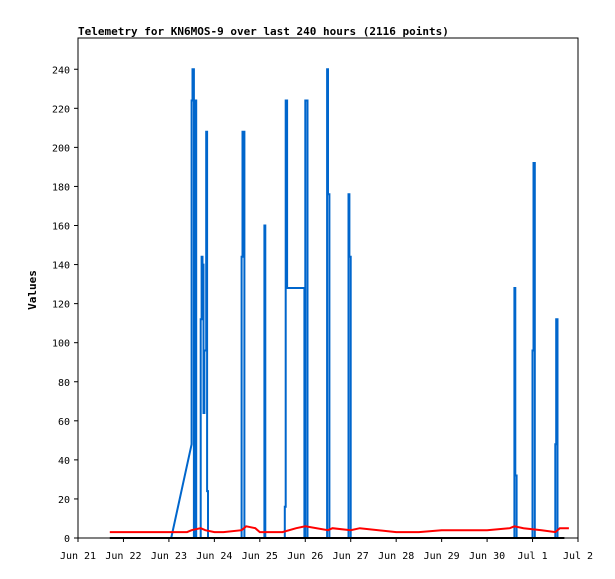  Describe the element at coordinates (123, 556) in the screenshot. I see `x-tick-label: Jun 22` at that location.